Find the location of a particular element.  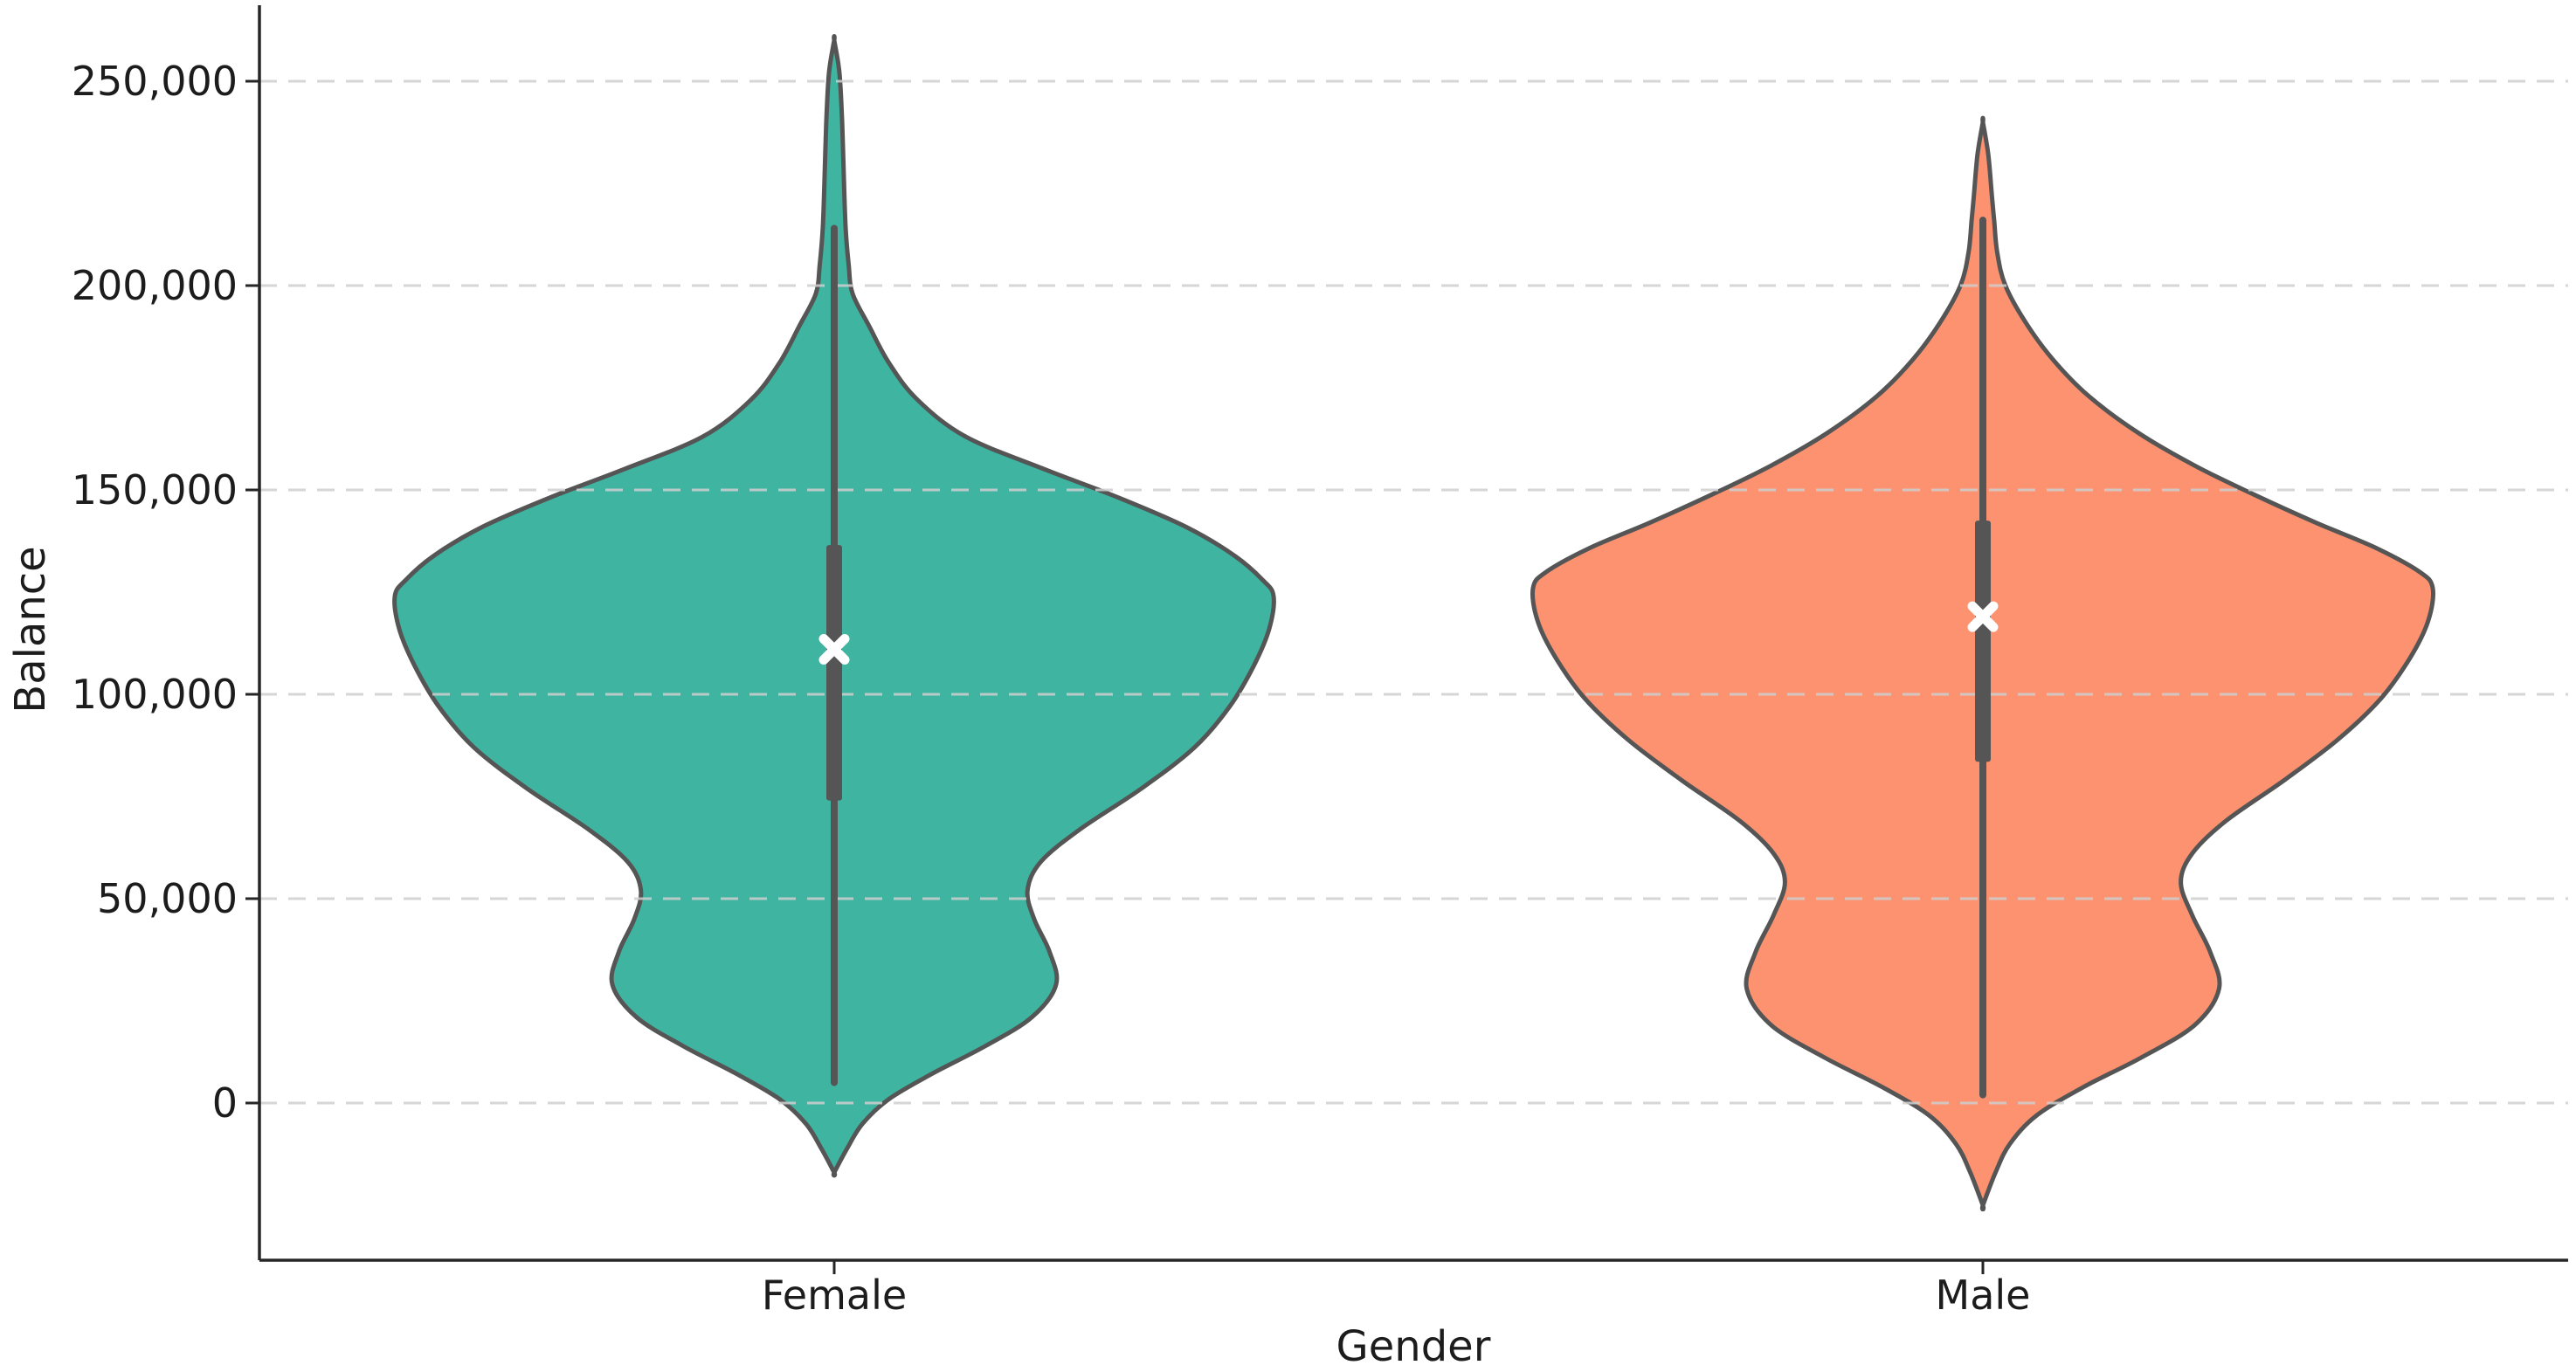

mean-marker-male is located at coordinates (1983, 616).